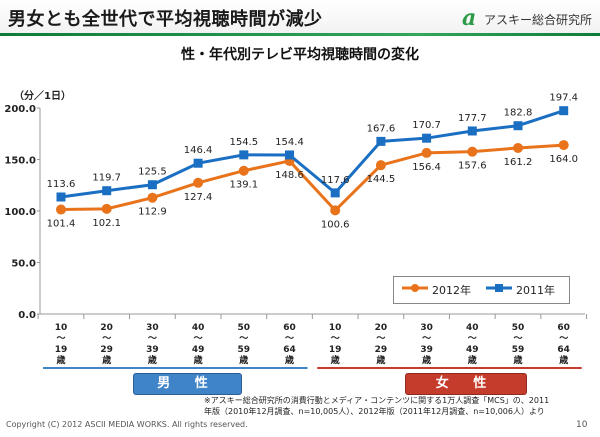 Image resolution: width=600 pixels, height=437 pixels. Describe the element at coordinates (106, 223) in the screenshot. I see `data-label: 102.1` at that location.